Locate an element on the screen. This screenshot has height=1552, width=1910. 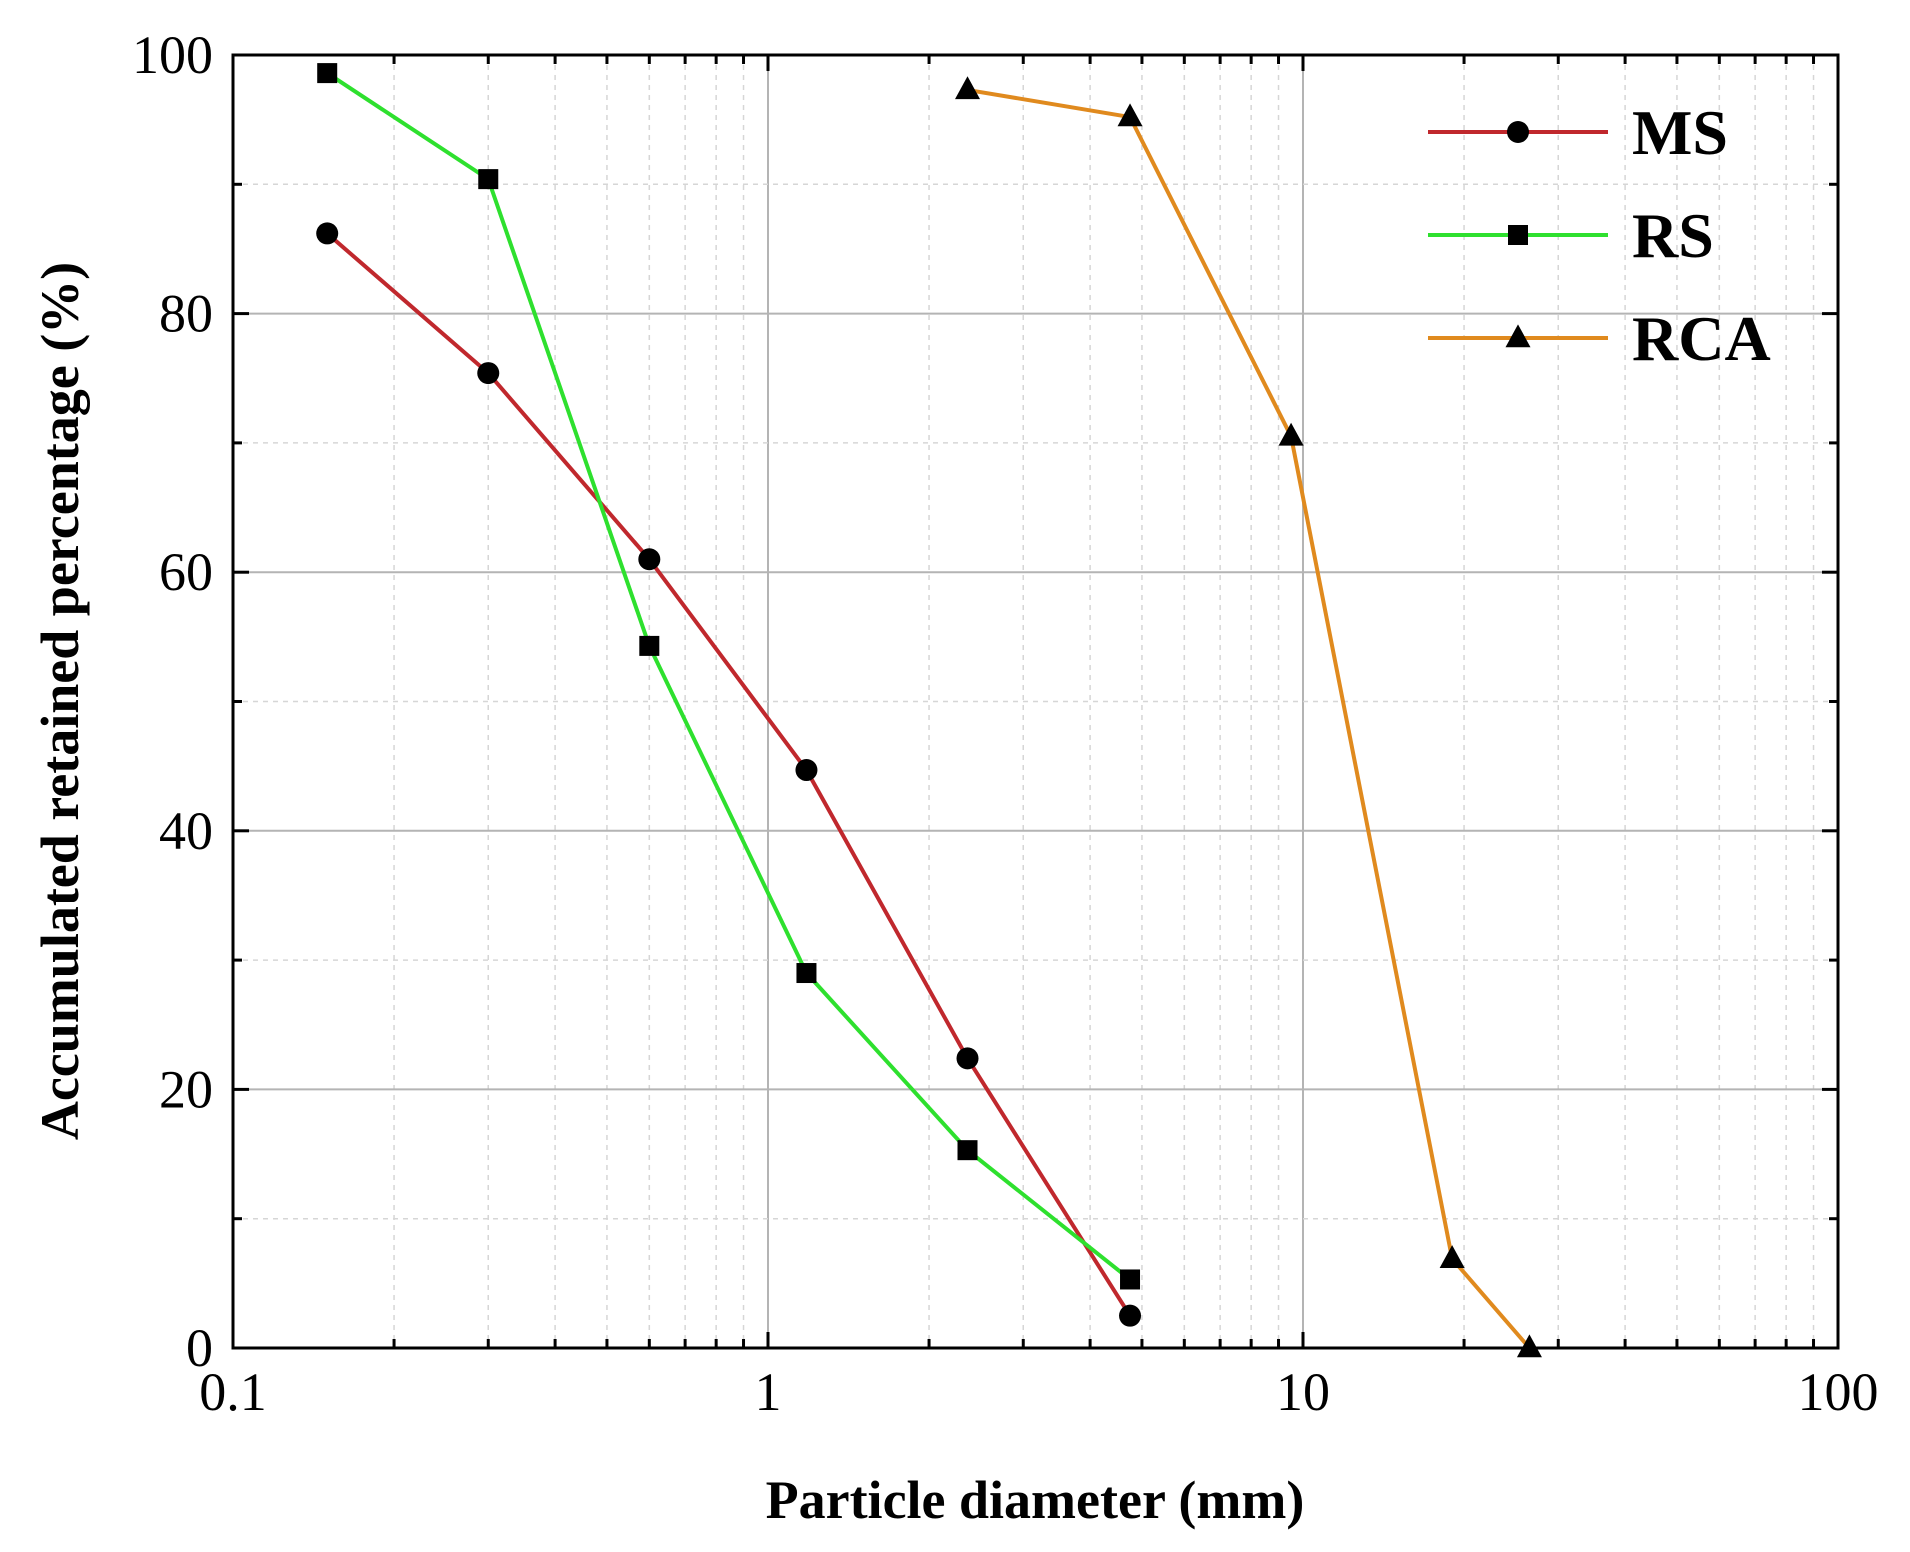
x-tick-label: 10 is located at coordinates (1303, 1392).